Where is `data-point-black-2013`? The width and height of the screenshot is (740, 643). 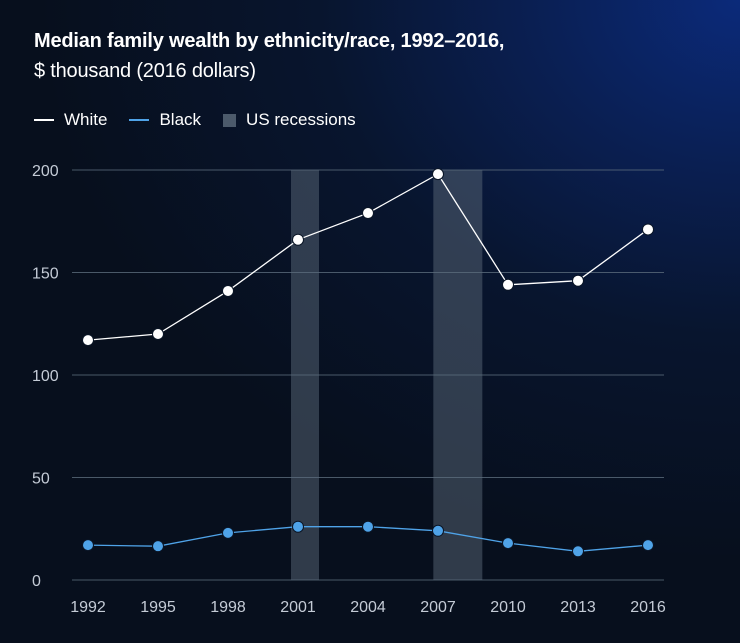 data-point-black-2013 is located at coordinates (578, 551).